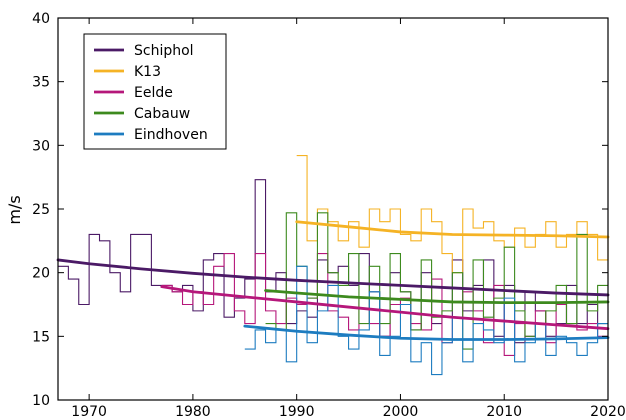 This screenshot has height=420, width=626. I want to click on legend-label: Eelde, so click(153, 93).